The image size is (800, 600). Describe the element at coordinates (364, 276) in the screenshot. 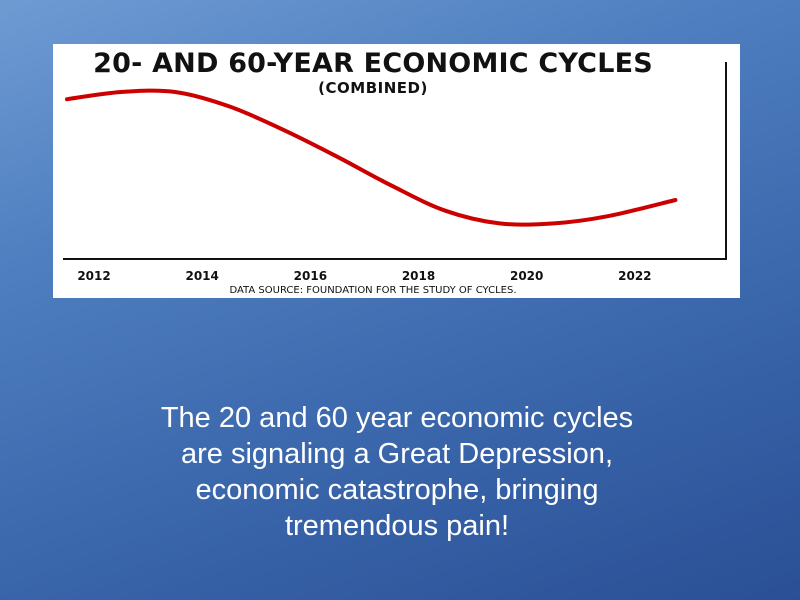

I see `x-tick-labels: 2012 2014 2016 2018 2020 2022` at that location.